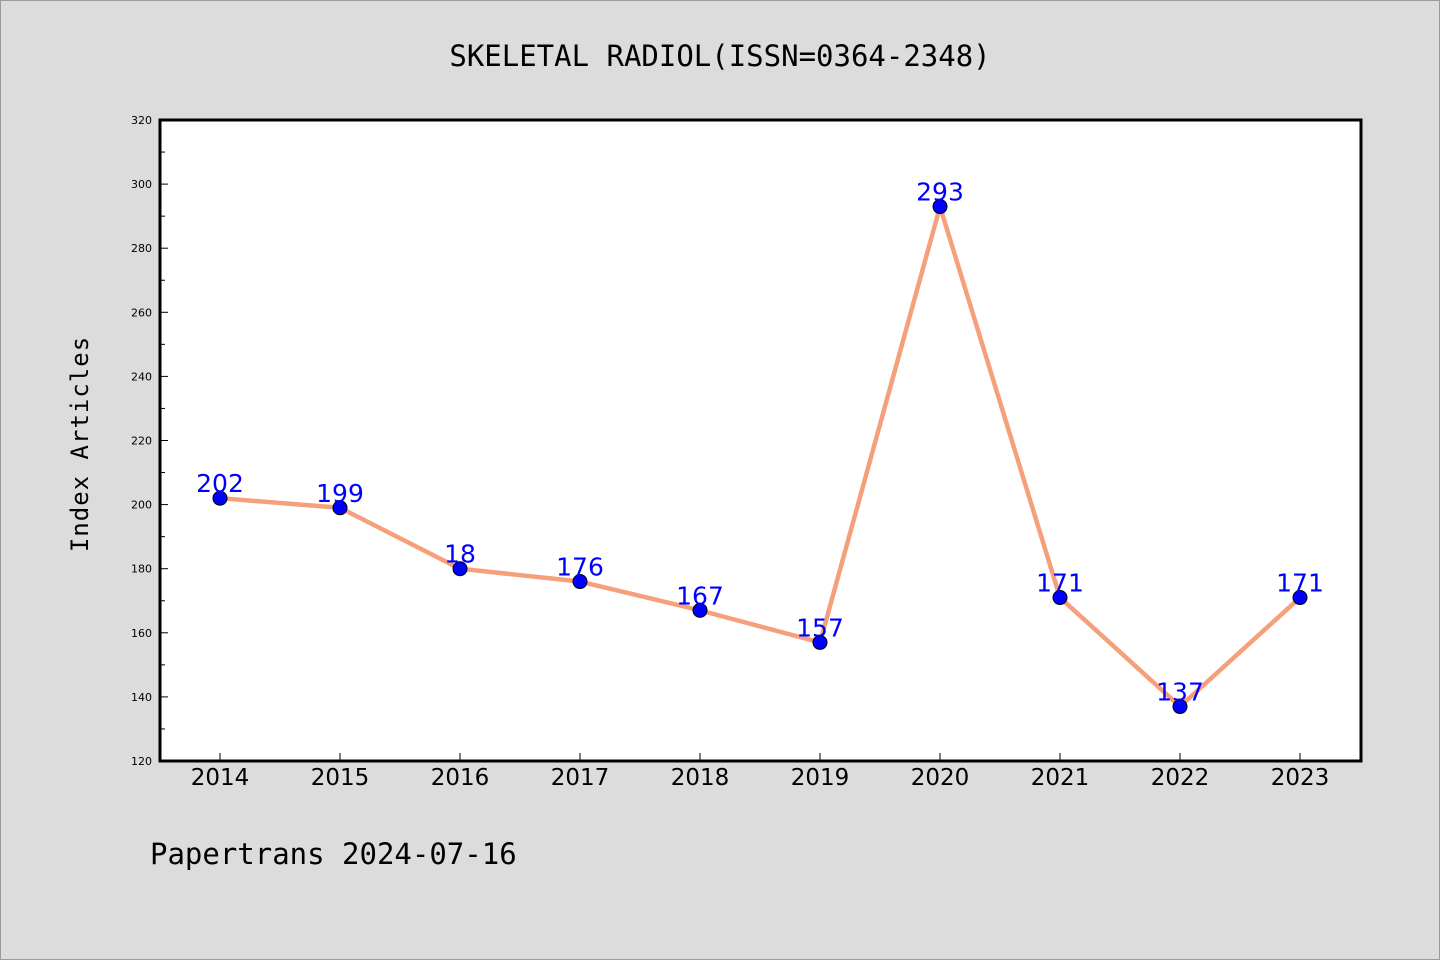 The image size is (1440, 960). I want to click on x-tick-label: 2019, so click(820, 778).